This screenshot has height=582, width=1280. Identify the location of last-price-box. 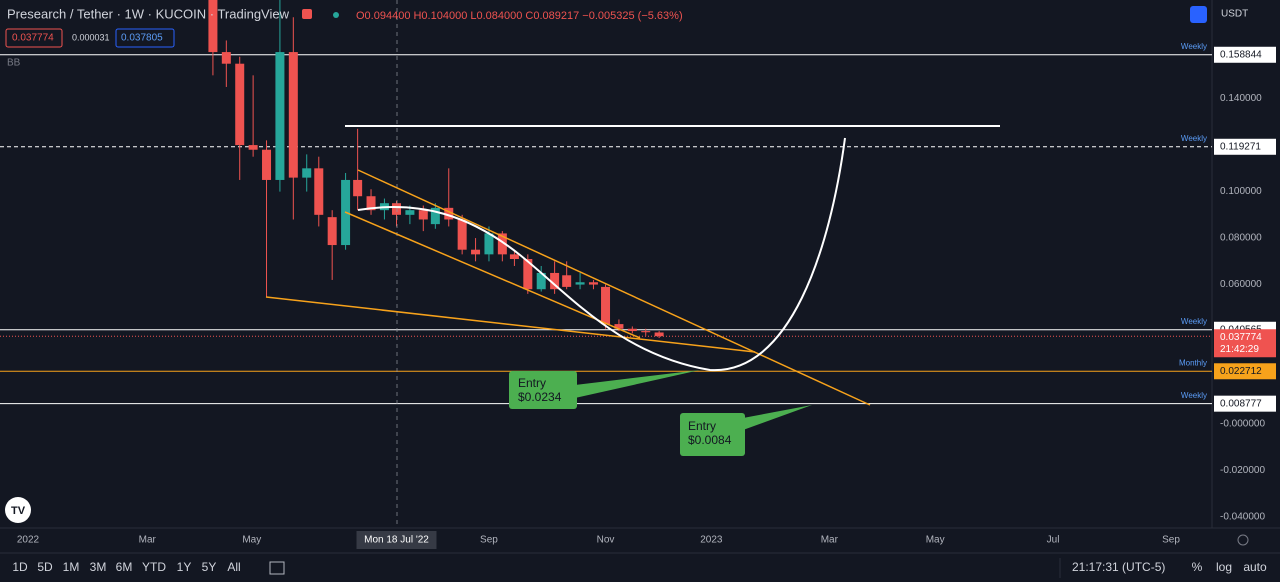
(1245, 343).